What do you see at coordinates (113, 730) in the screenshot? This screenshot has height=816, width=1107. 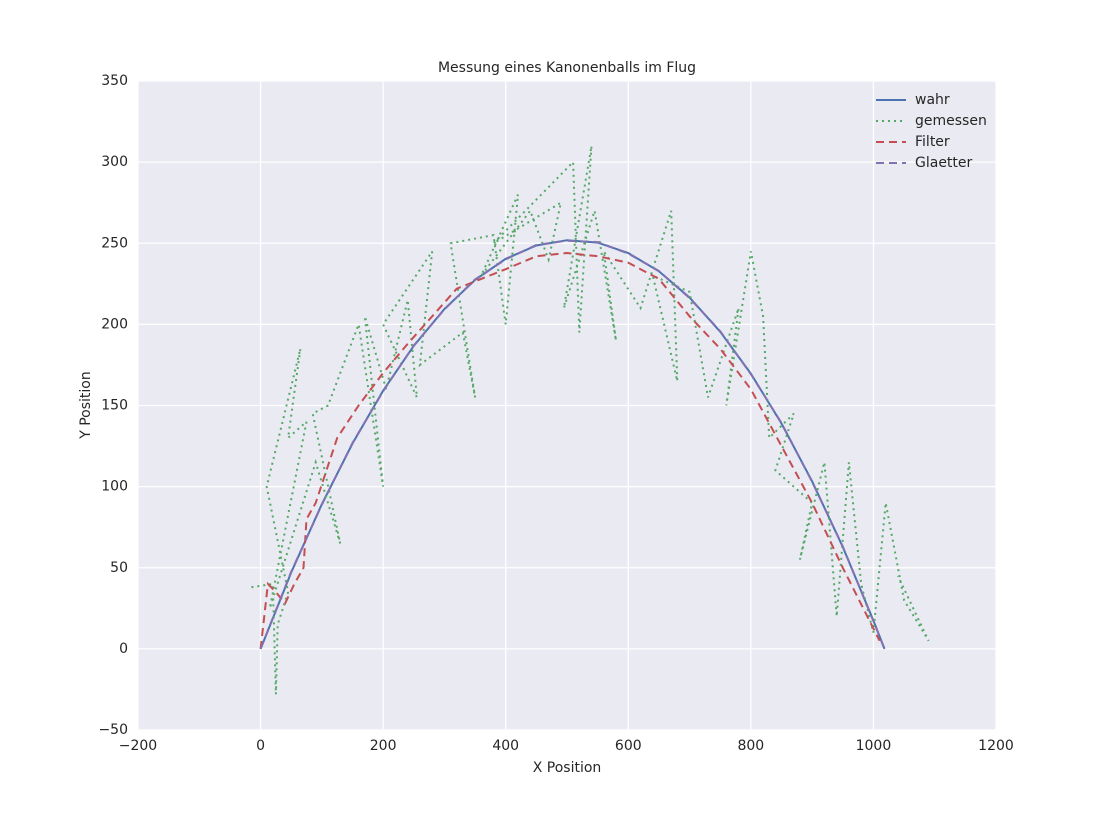 I see `y-tick-label: −50` at bounding box center [113, 730].